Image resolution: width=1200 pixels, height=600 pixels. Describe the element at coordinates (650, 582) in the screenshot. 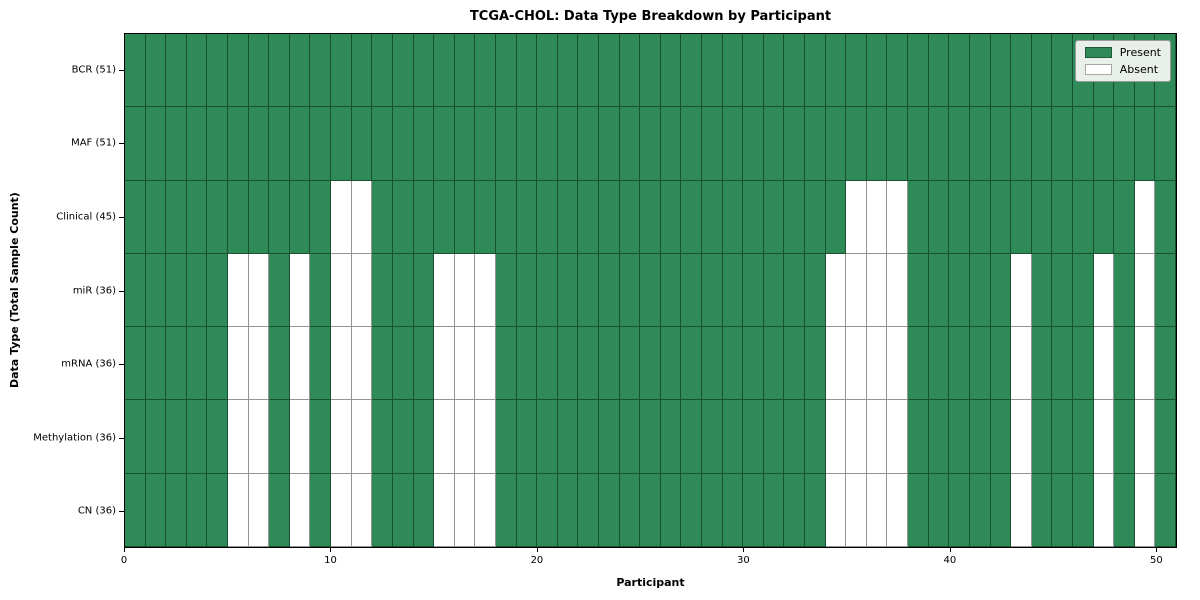

I see `x-axis-label: Participant` at that location.